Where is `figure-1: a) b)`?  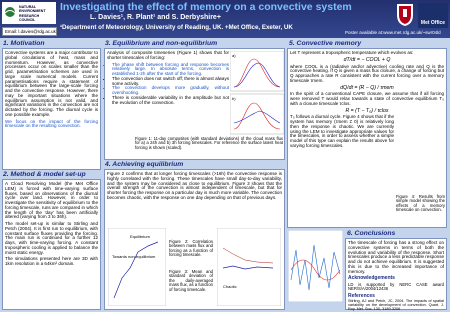
figure-1: a) b) is located at coordinates (257, 93).